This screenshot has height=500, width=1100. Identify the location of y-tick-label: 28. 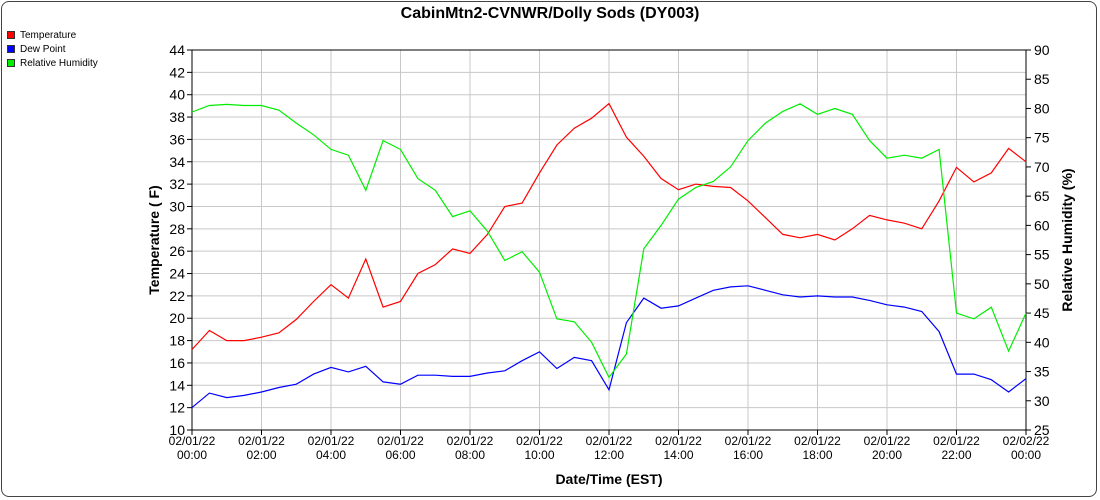
(177, 229).